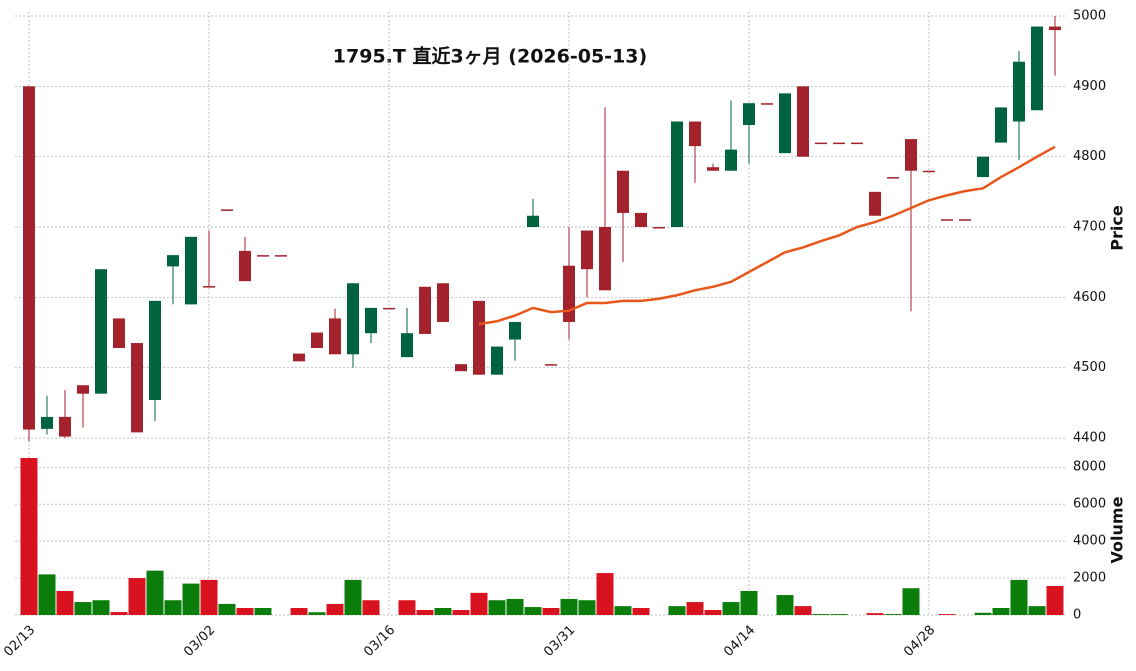 This screenshot has height=671, width=1136. What do you see at coordinates (1089, 467) in the screenshot?
I see `y2-tick-label: 8000` at bounding box center [1089, 467].